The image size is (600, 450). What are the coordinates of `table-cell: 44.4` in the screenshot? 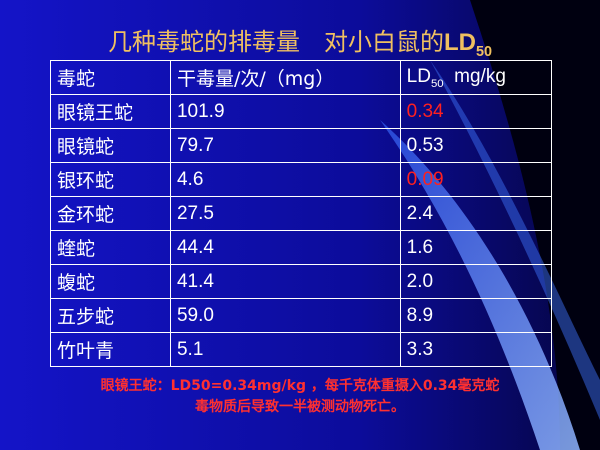 It's located at (285, 247).